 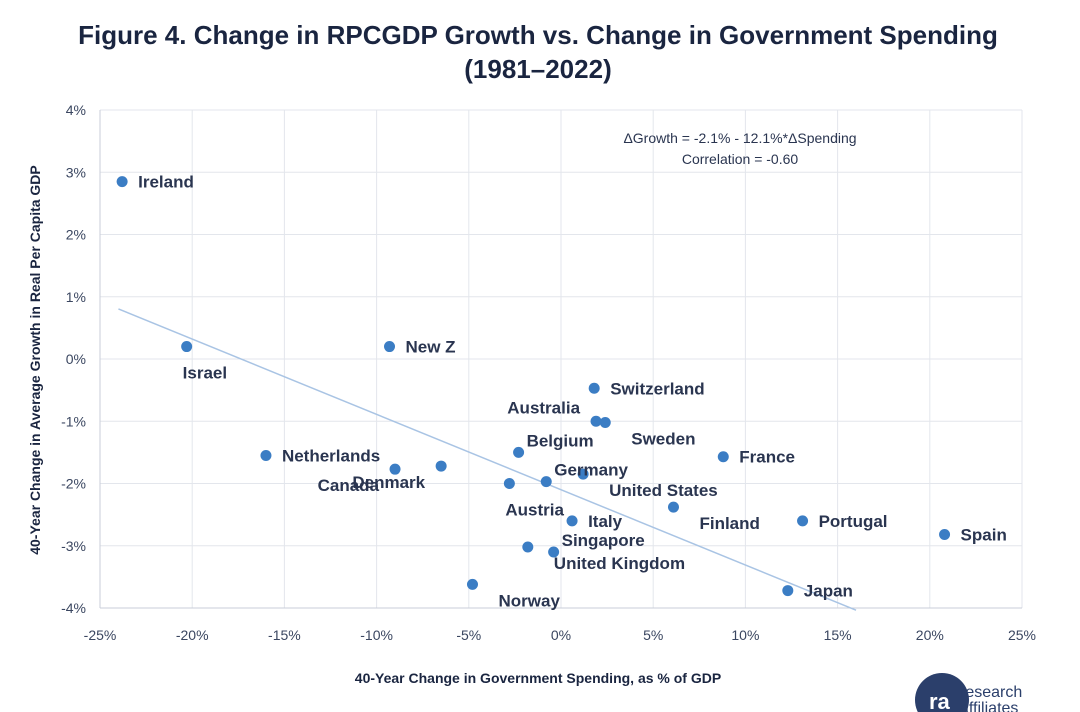 What do you see at coordinates (594, 388) in the screenshot?
I see `point-switzerland` at bounding box center [594, 388].